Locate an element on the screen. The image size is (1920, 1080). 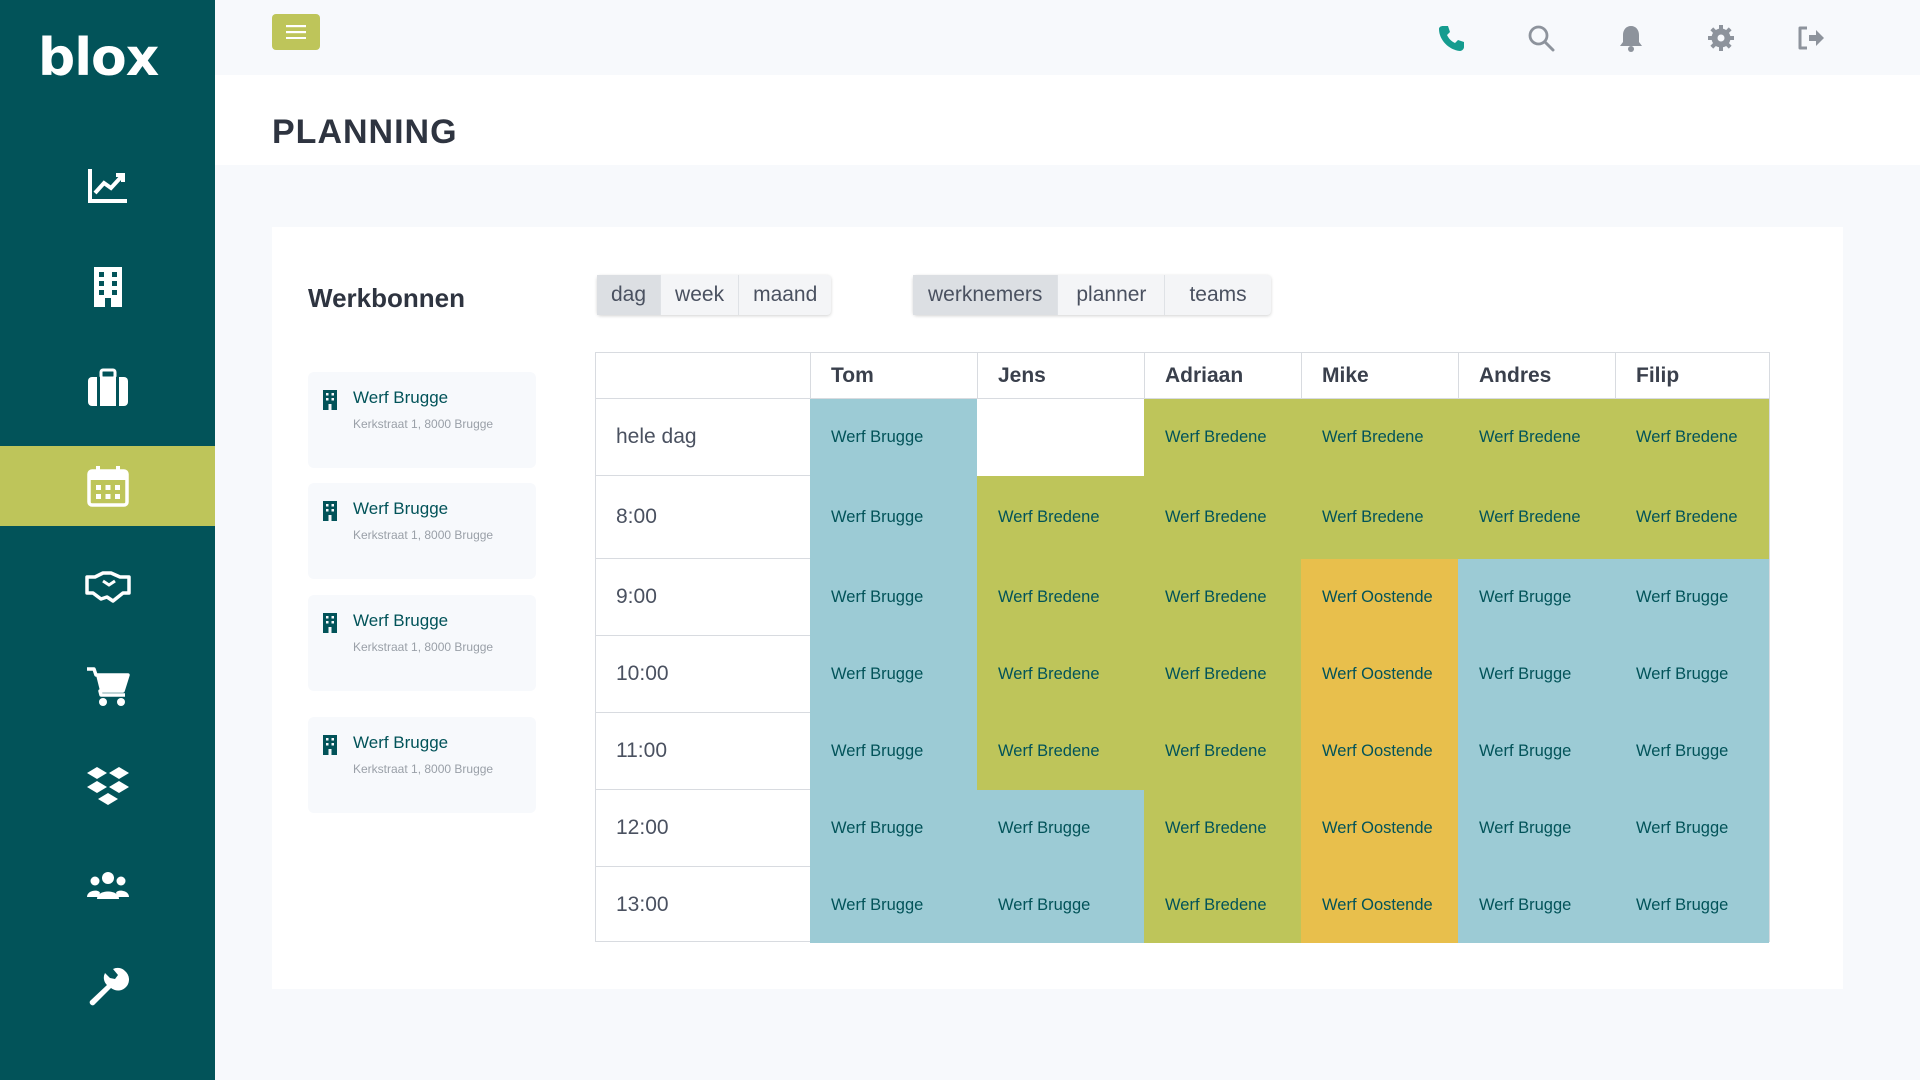
wrench-icon is located at coordinates (109, 986).